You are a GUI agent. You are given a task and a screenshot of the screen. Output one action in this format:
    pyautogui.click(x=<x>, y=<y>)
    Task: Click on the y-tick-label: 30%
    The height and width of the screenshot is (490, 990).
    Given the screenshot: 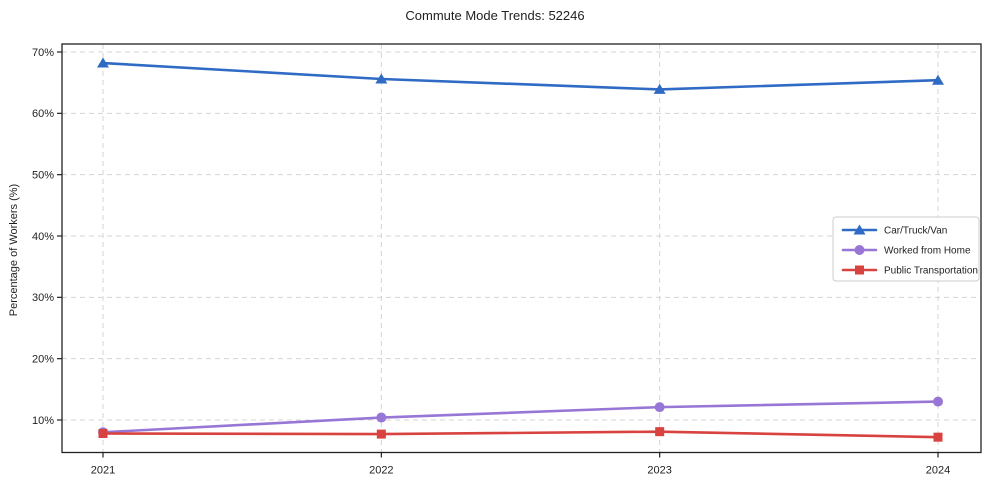 What is the action you would take?
    pyautogui.click(x=43, y=298)
    